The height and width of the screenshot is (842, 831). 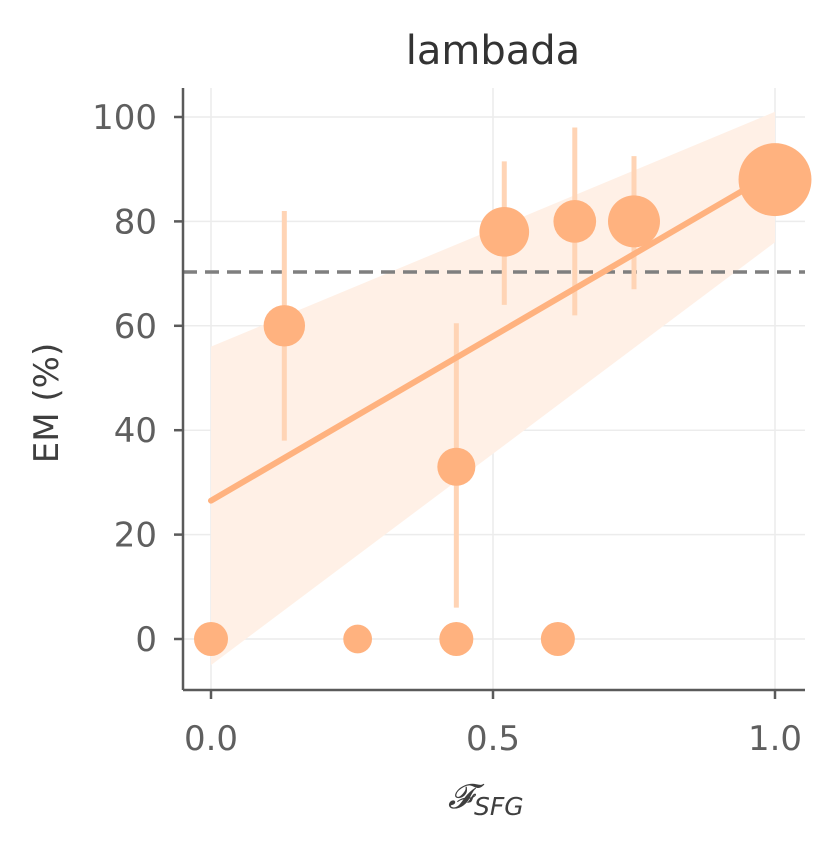 What do you see at coordinates (211, 739) in the screenshot?
I see `x-tick-label: 0.0` at bounding box center [211, 739].